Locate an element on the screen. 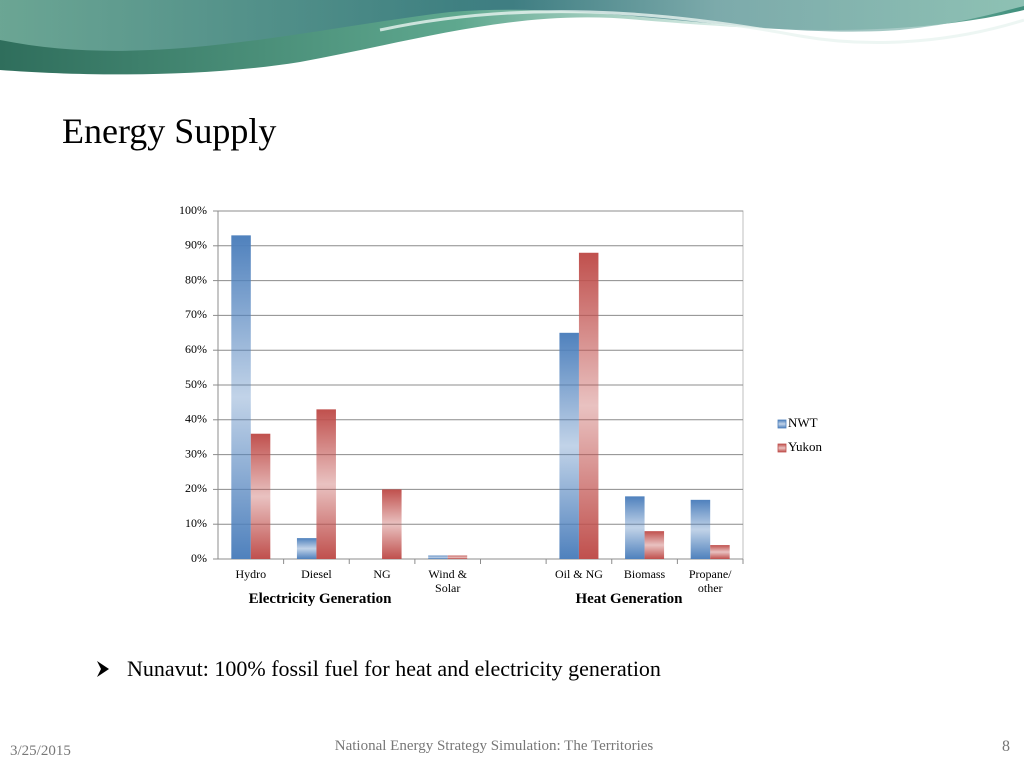  x-tick-label: NG is located at coordinates (382, 574).